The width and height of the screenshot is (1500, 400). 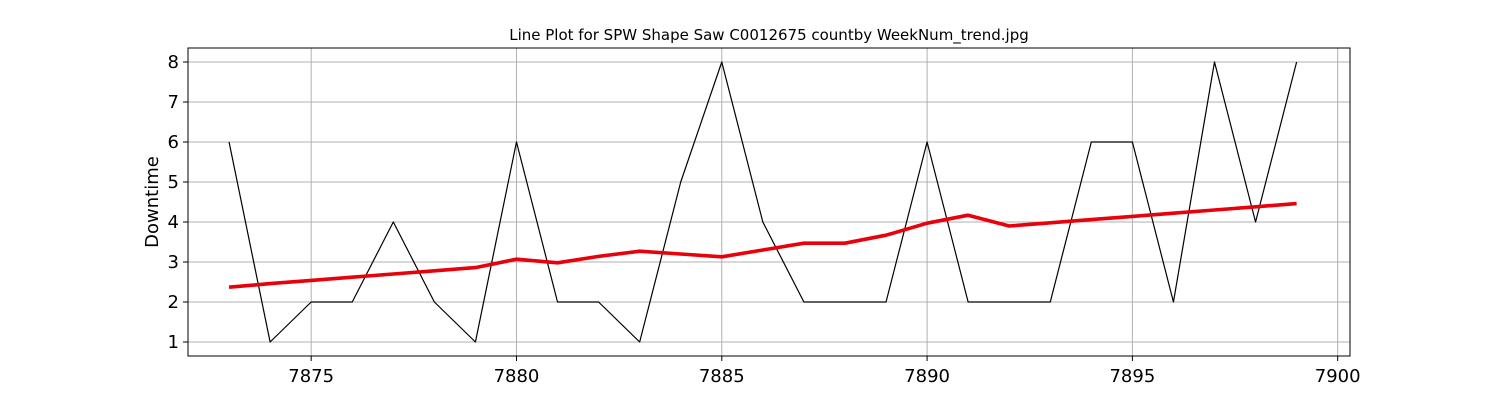 What do you see at coordinates (173, 142) in the screenshot?
I see `y-tick-label: 6` at bounding box center [173, 142].